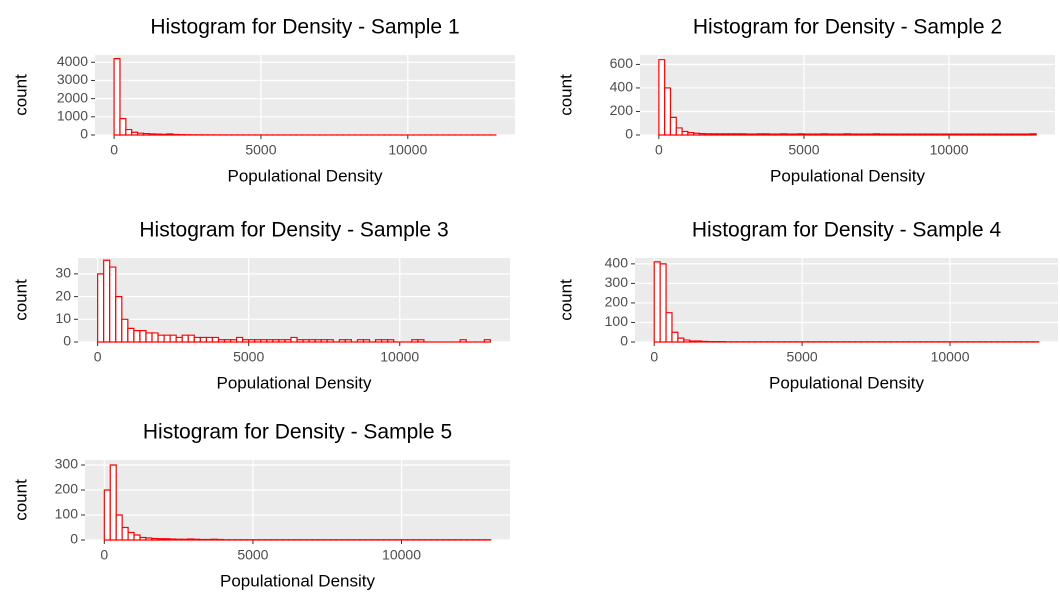 The width and height of the screenshot is (1060, 601). What do you see at coordinates (847, 27) in the screenshot?
I see `chart-title: Histogram for Density - Sample 2` at bounding box center [847, 27].